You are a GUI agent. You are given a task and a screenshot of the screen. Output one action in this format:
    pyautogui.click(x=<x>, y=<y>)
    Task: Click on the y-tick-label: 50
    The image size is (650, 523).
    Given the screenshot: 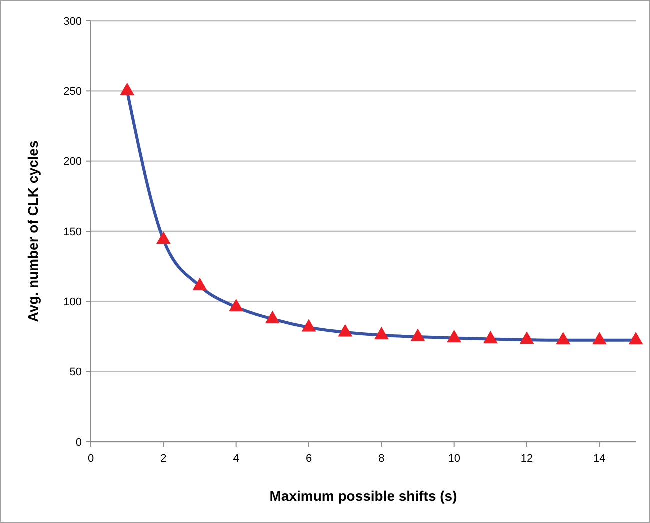 What is the action you would take?
    pyautogui.click(x=76, y=372)
    